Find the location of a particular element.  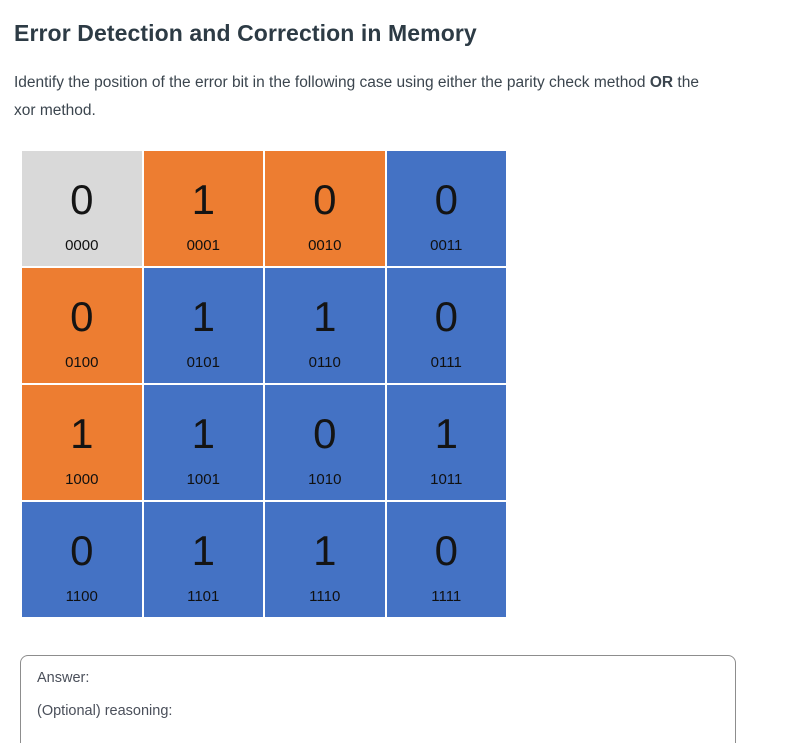

cell-label: 0000 is located at coordinates (82, 245).